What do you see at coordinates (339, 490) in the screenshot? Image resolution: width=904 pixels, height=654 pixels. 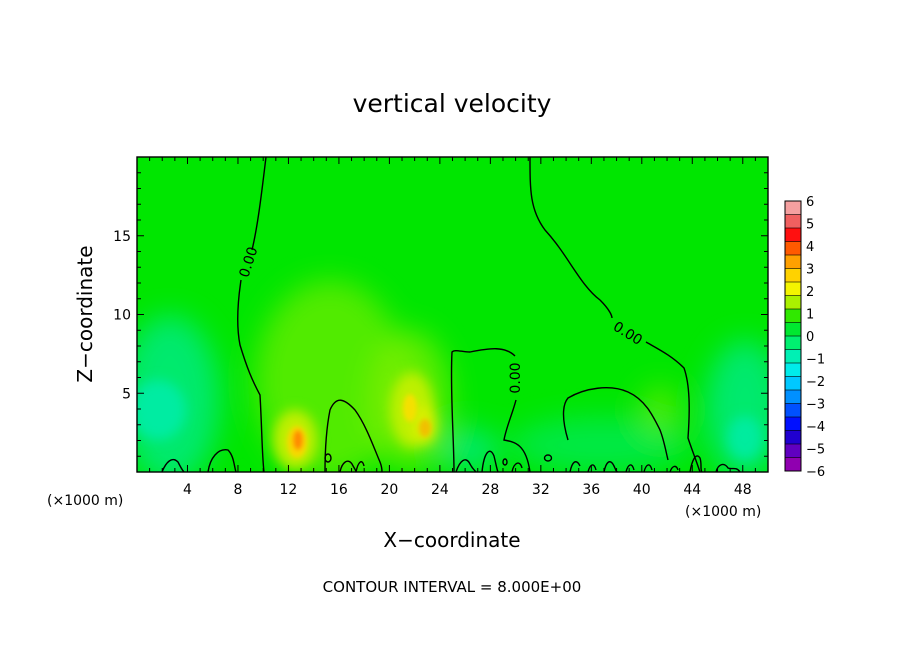 I see `x-tick-label: 16` at bounding box center [339, 490].